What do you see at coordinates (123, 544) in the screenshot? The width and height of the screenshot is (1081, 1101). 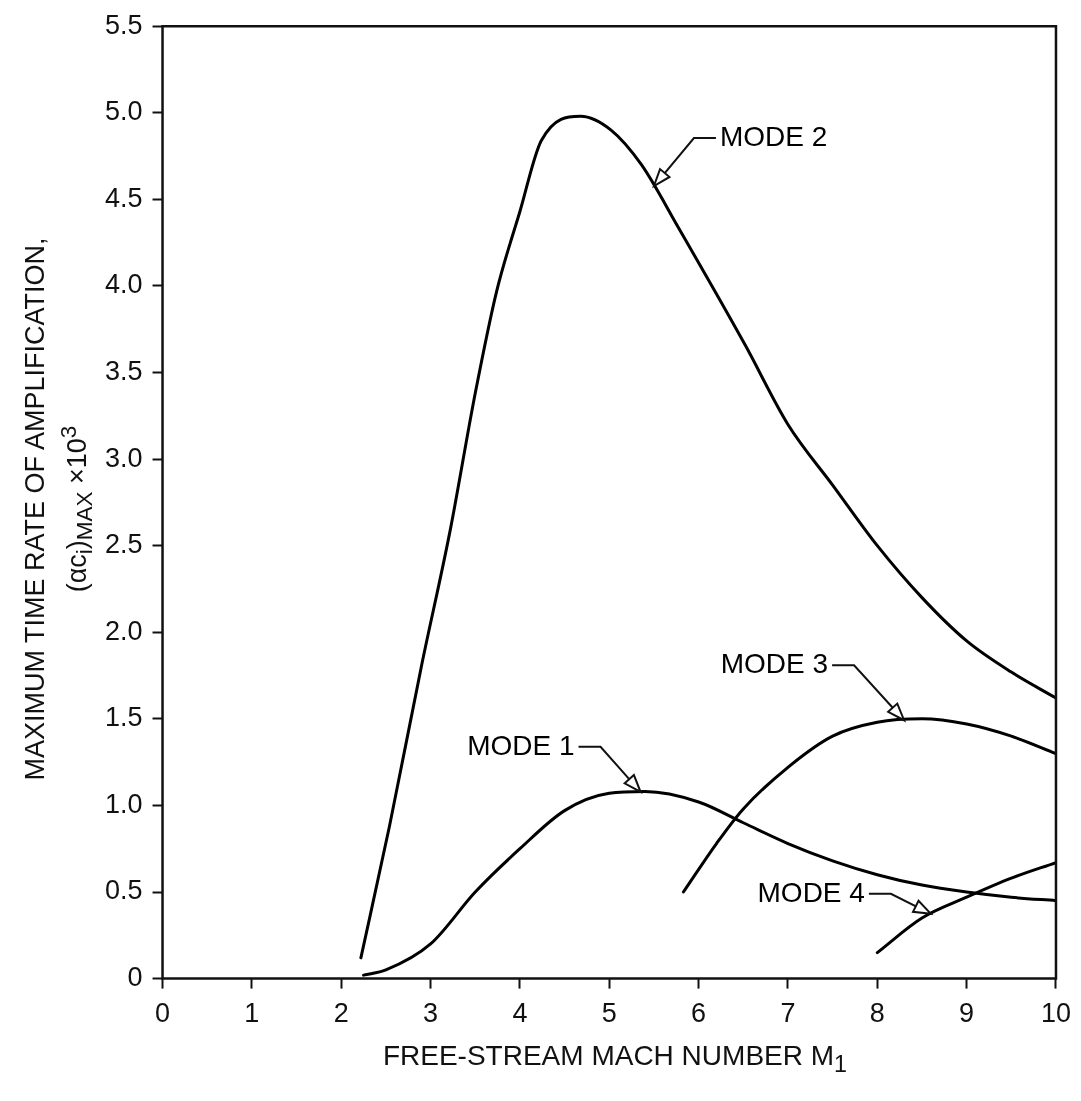 I see `y-tick-label: 2.5` at bounding box center [123, 544].